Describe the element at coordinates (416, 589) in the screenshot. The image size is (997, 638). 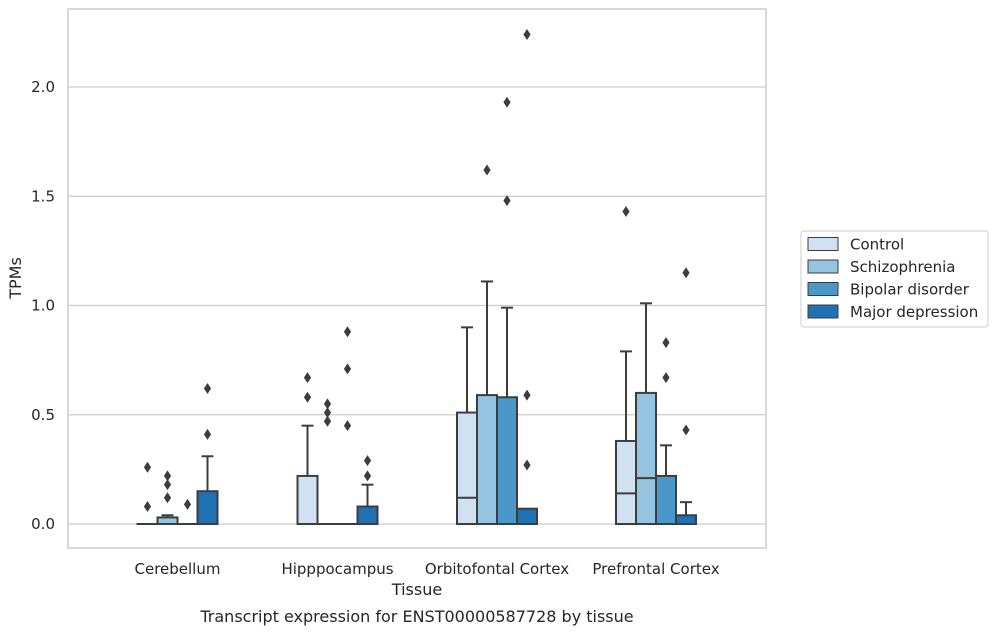
I see `x-axis-label: Tissue` at that location.